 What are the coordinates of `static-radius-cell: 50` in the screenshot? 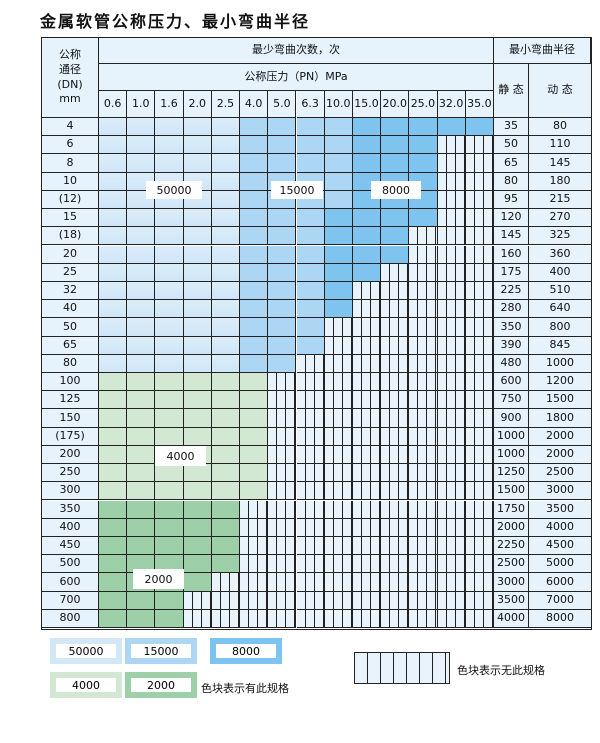 It's located at (511, 145).